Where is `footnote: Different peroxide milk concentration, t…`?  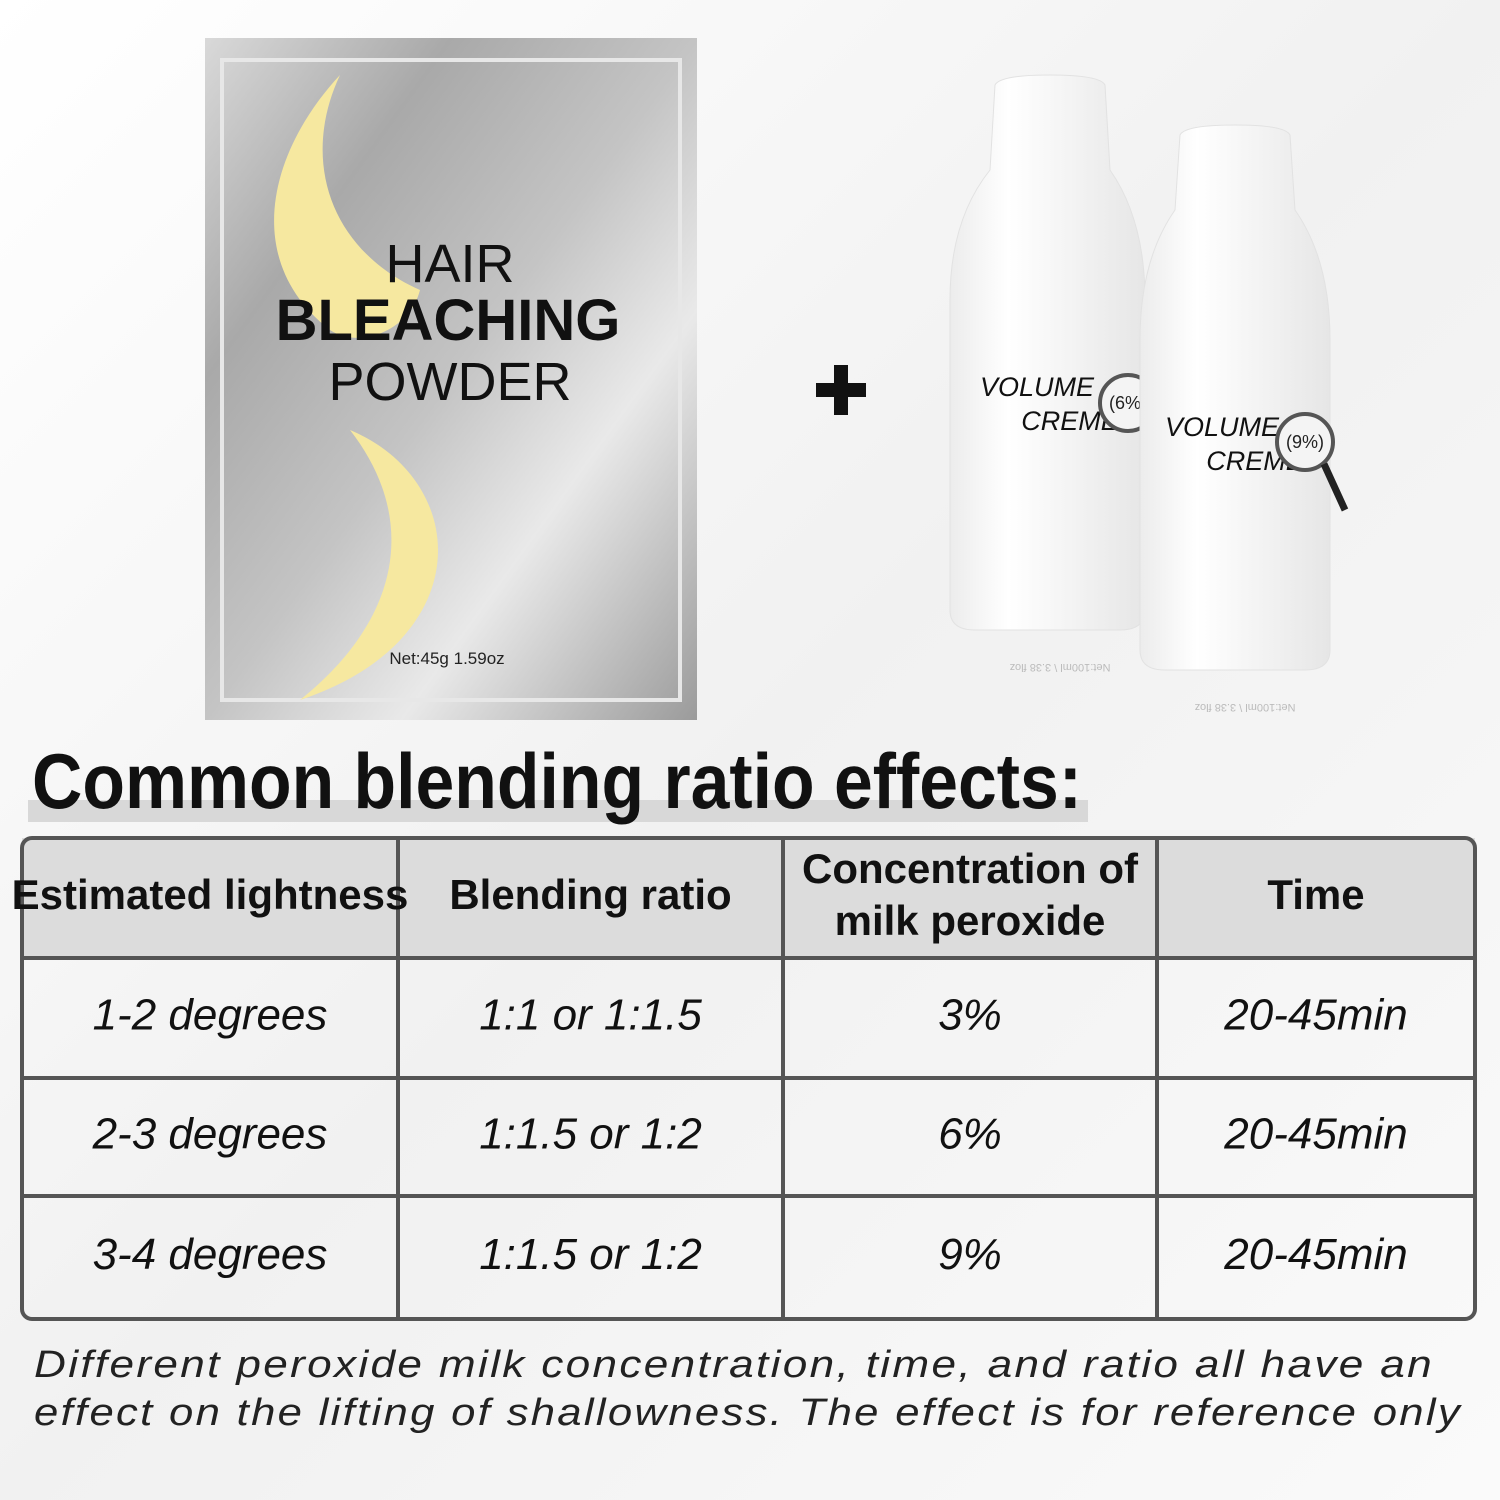
footnote: Different peroxide milk concentration, t… is located at coordinates (734, 1365).